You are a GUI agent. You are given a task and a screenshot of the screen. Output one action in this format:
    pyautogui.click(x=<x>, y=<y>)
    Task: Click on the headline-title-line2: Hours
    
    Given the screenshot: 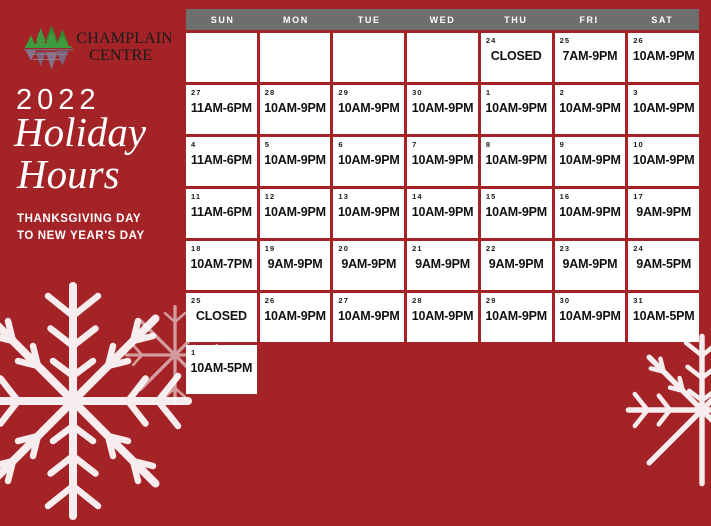 What is the action you would take?
    pyautogui.click(x=68, y=174)
    